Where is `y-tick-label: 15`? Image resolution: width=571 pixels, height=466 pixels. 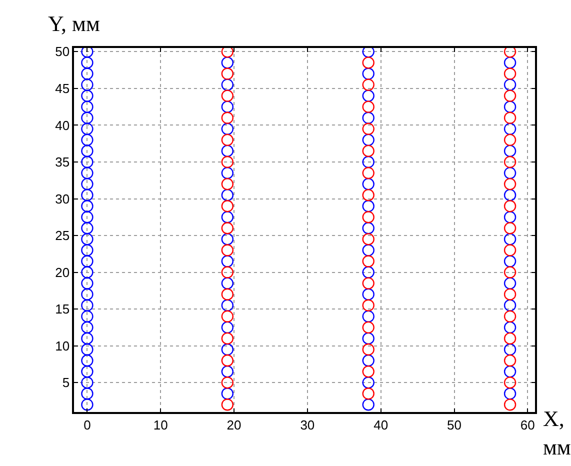
y-tick-label: 15 is located at coordinates (62, 309).